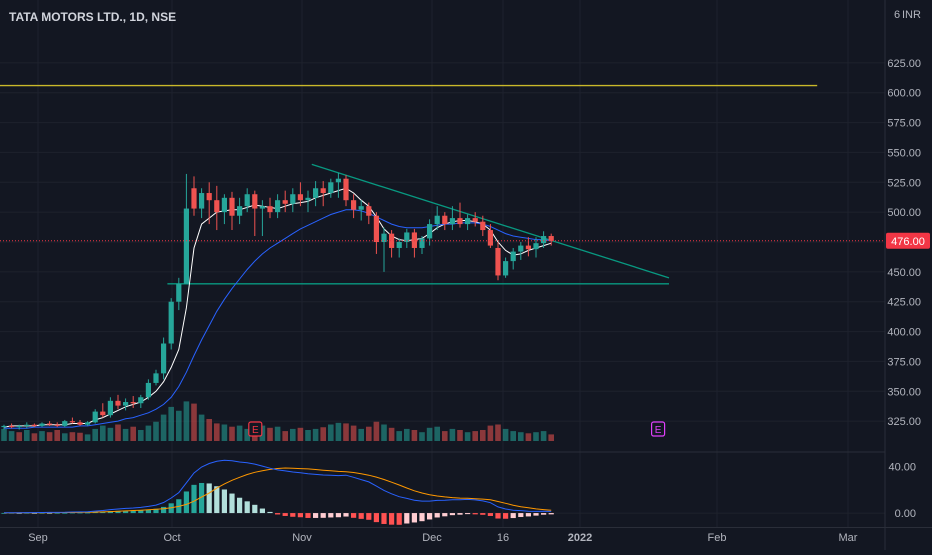 Image resolution: width=932 pixels, height=555 pixels. I want to click on macd-pane, so click(442, 492).